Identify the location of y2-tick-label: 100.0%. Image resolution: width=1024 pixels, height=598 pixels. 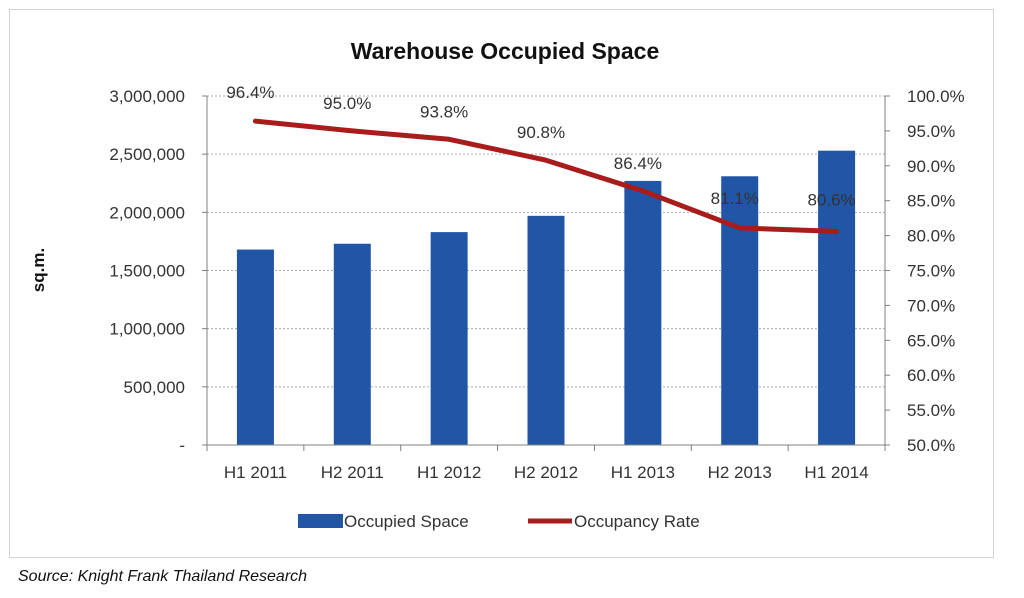
(936, 96).